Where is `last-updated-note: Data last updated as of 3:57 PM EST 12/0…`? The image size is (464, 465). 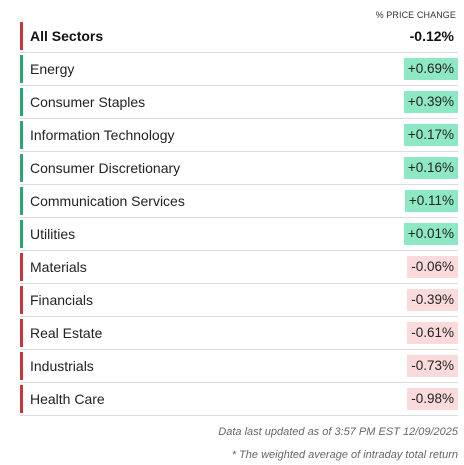
last-updated-note: Data last updated as of 3:57 PM EST 12/0… is located at coordinates (338, 432).